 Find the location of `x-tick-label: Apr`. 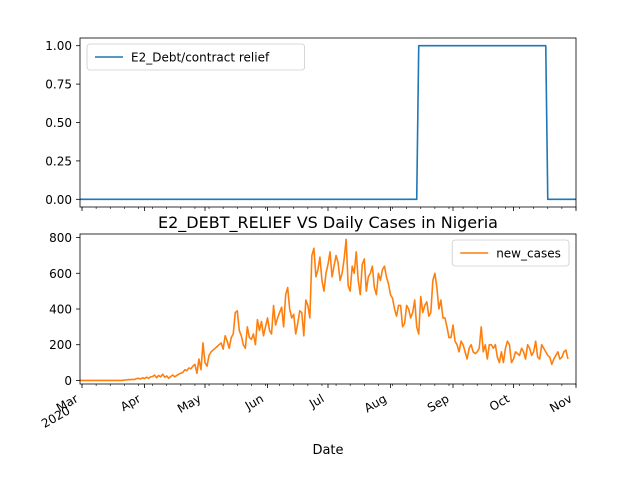

x-tick-label: Apr is located at coordinates (130, 402).